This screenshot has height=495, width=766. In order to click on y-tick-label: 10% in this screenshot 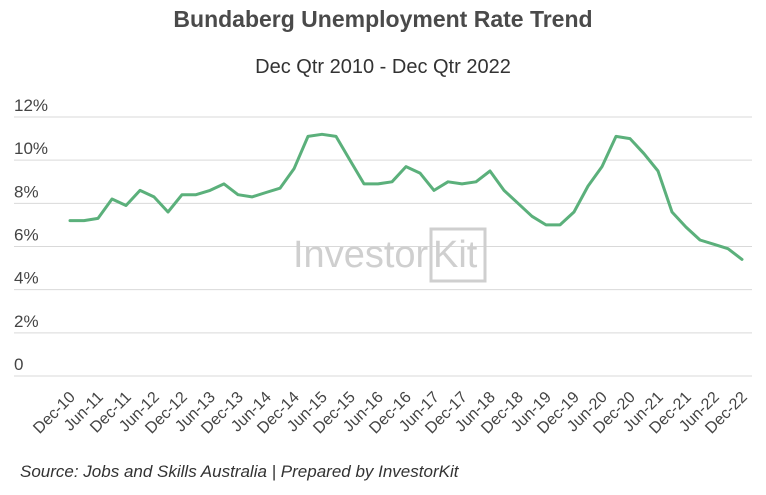, I will do `click(31, 148)`.